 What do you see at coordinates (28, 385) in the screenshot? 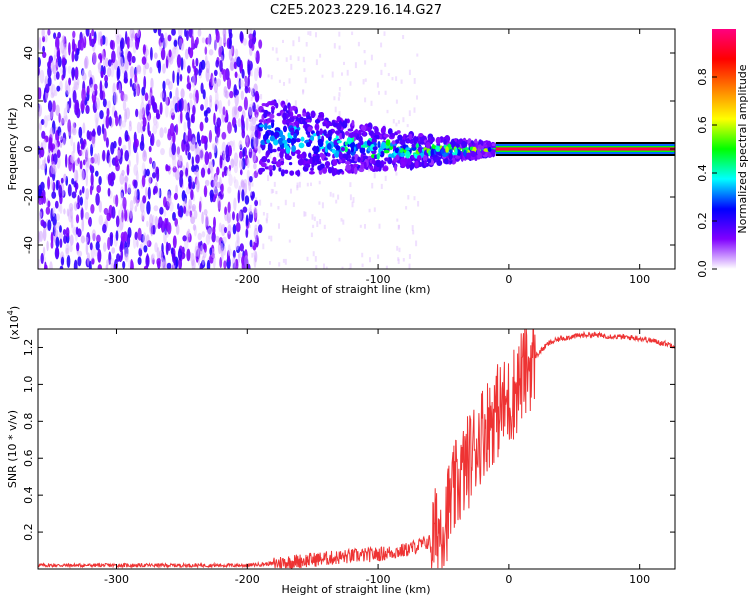
I see `y-tick-label: 1.0` at bounding box center [28, 385].